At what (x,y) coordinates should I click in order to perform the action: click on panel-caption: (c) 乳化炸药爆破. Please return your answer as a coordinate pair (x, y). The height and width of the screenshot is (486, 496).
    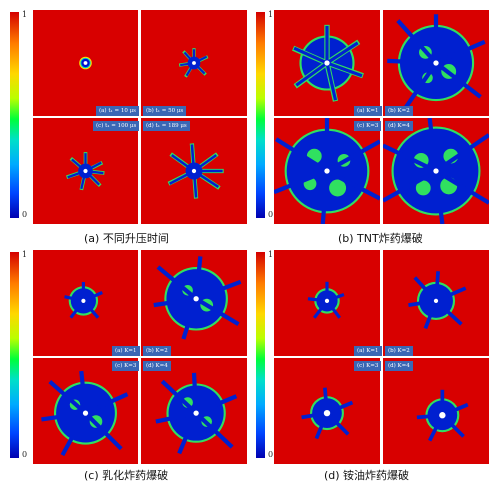
    Looking at the image, I should click on (126, 475).